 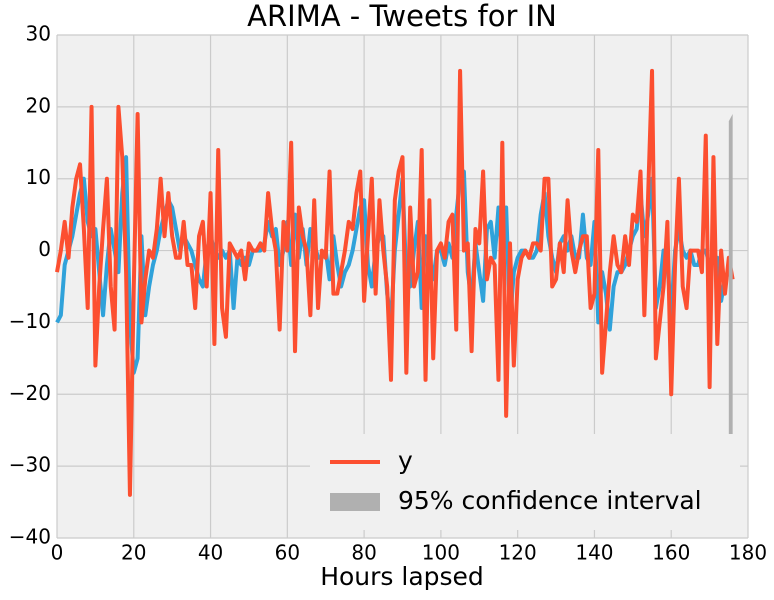 I want to click on y-tick-label: −40, so click(x=30, y=537).